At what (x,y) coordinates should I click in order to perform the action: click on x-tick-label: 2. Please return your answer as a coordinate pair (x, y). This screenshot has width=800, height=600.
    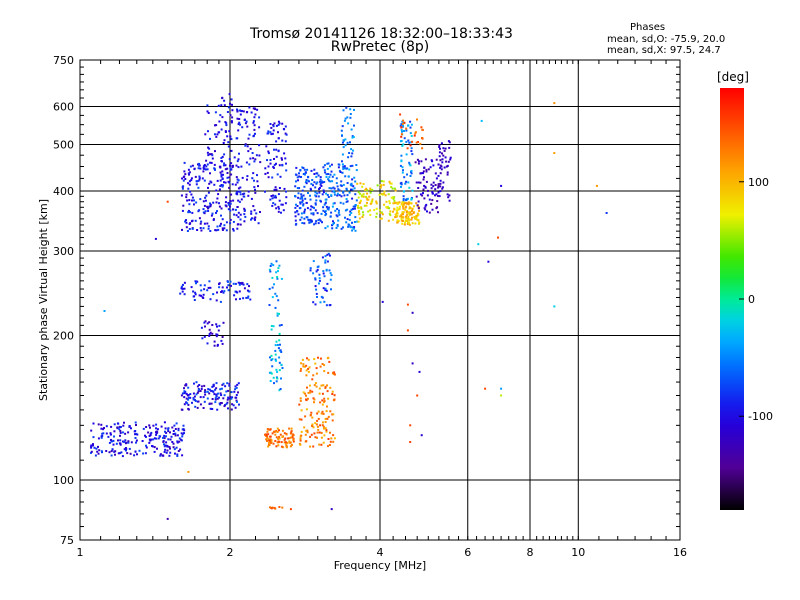
    Looking at the image, I should click on (230, 552).